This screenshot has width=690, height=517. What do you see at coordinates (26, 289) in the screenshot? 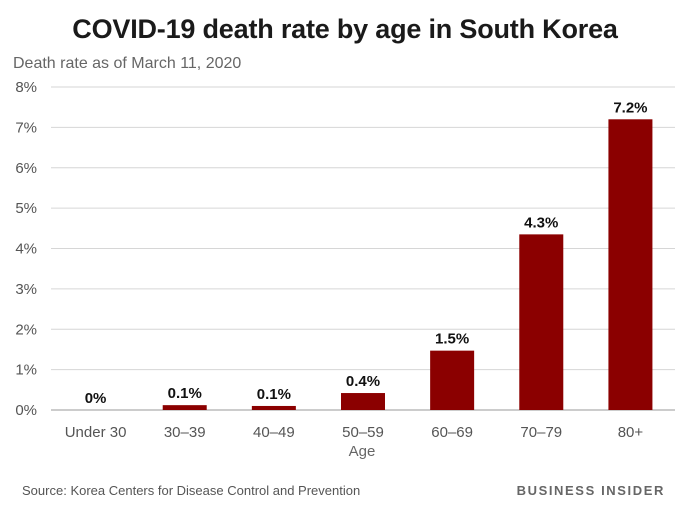
I see `y-tick-label: 3%` at bounding box center [26, 289].